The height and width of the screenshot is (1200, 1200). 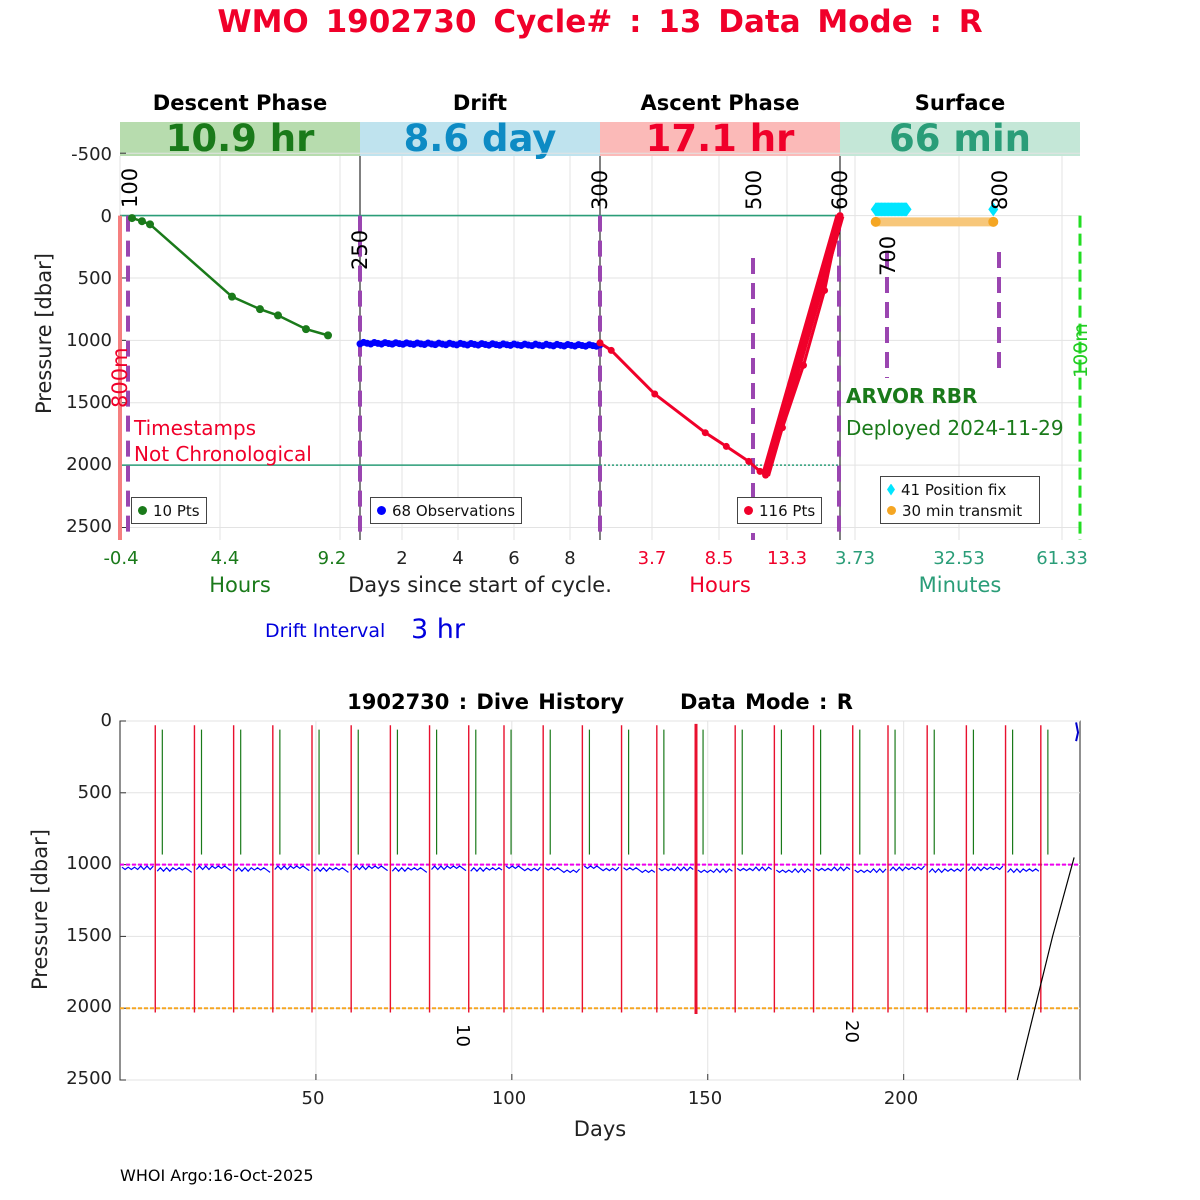 I want to click on x-tick-surface: 61.33, so click(x=1062, y=558).